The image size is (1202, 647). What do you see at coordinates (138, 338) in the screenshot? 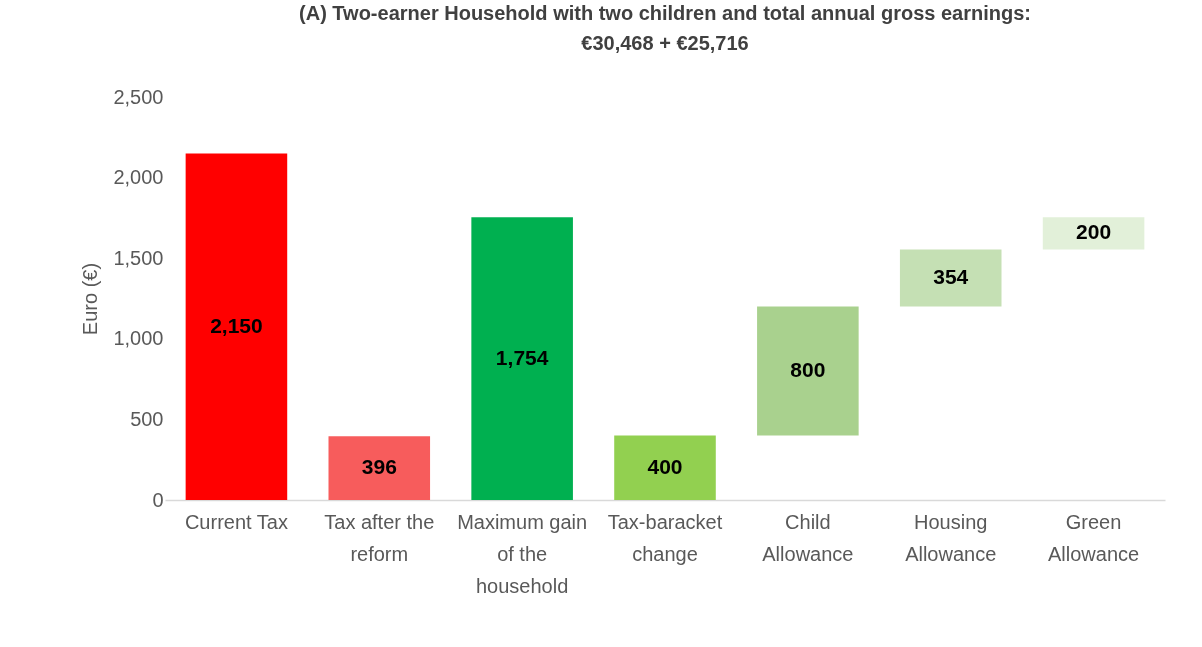
I see `y-tick-label: 1,000` at bounding box center [138, 338].